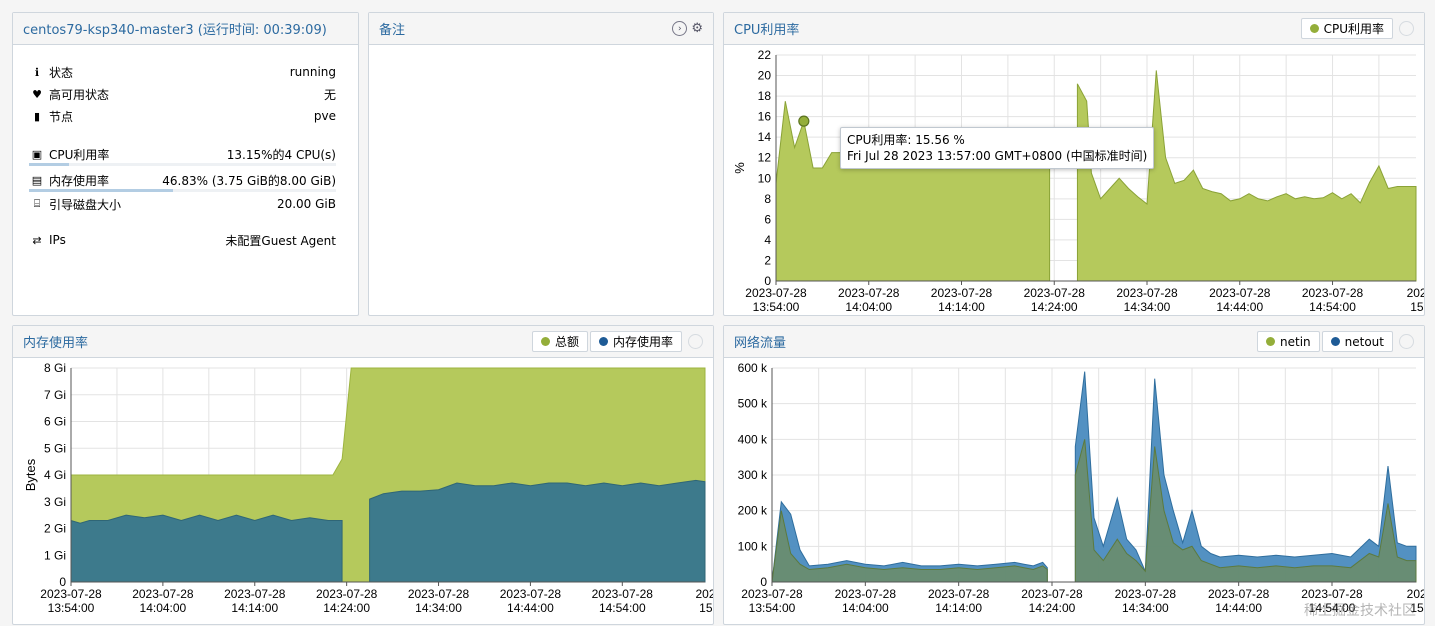 Image resolution: width=1435 pixels, height=626 pixels. I want to click on x-tick-label: 15:03, so click(706, 608).